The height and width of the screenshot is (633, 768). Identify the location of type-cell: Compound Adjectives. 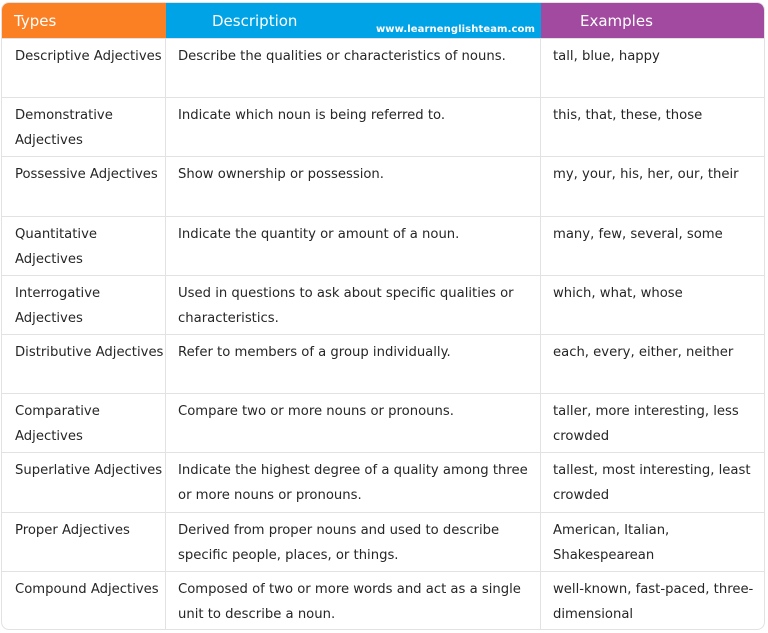
(84, 600).